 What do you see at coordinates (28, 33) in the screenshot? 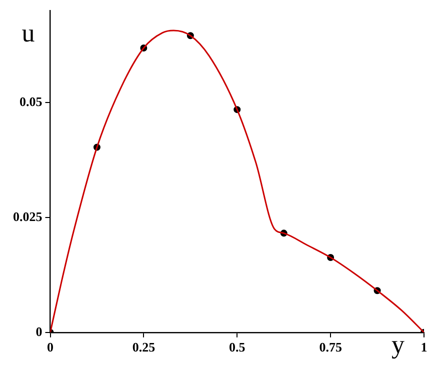
I see `y-axis-title: u` at bounding box center [28, 33].